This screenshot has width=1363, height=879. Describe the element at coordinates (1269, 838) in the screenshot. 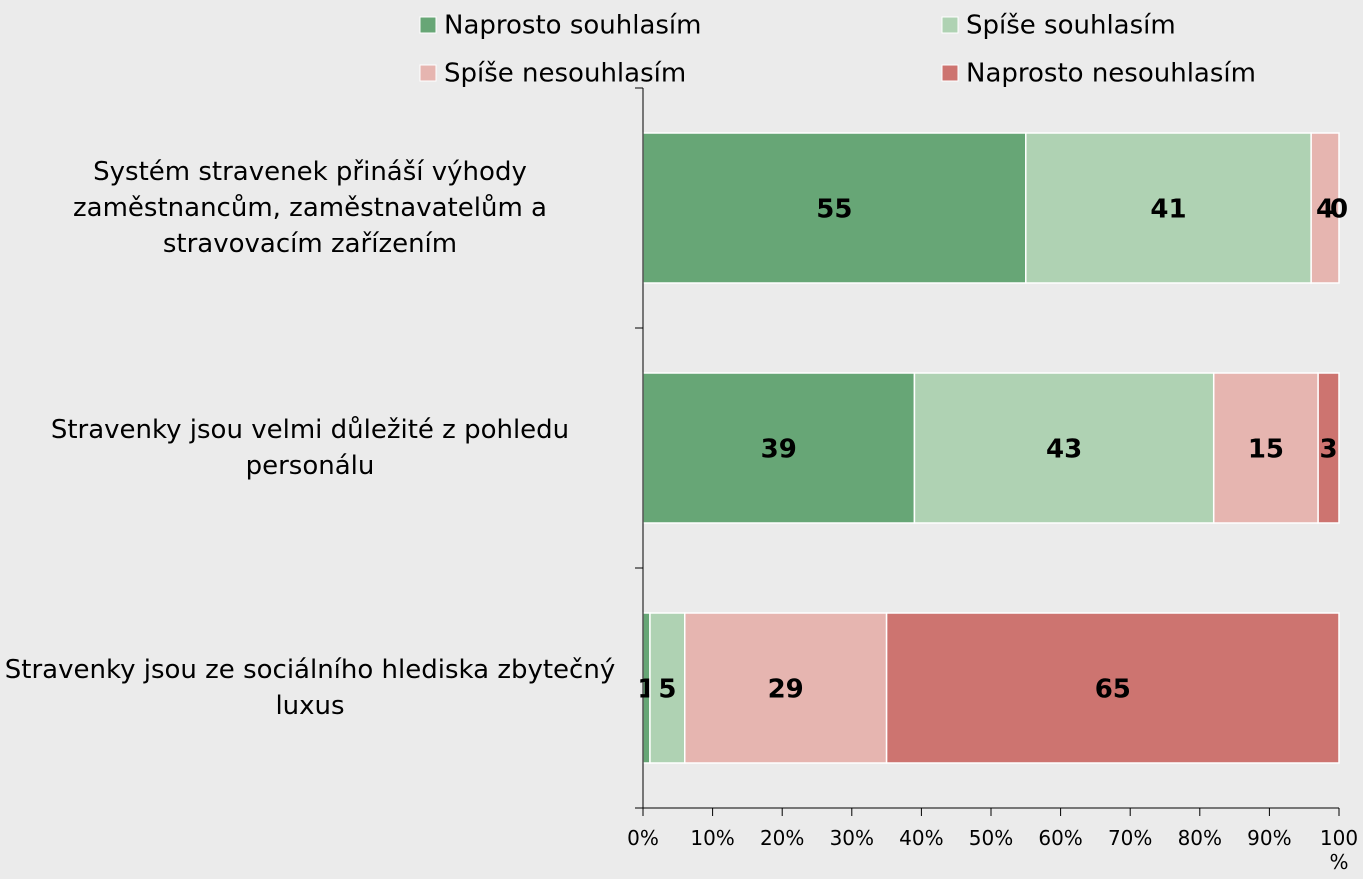

I see `x-tick-label: 90%` at that location.